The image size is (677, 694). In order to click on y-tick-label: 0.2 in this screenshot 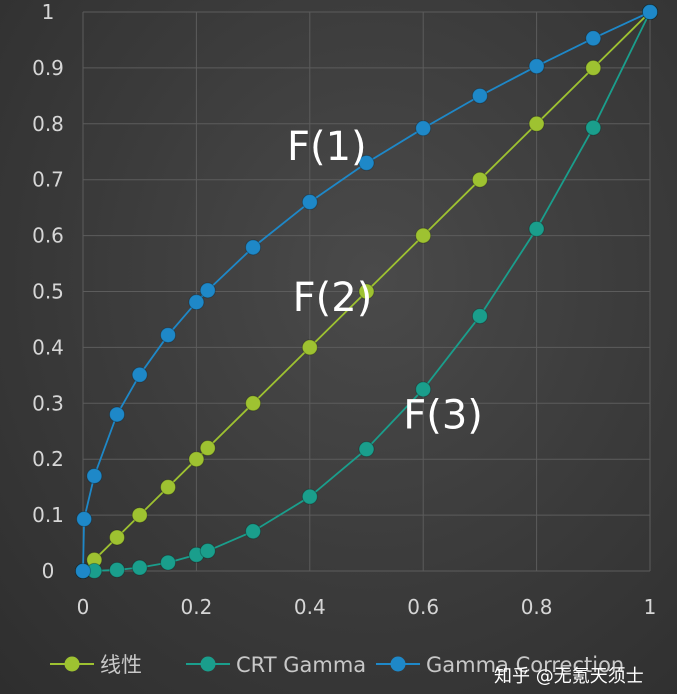, I will do `click(48, 459)`.